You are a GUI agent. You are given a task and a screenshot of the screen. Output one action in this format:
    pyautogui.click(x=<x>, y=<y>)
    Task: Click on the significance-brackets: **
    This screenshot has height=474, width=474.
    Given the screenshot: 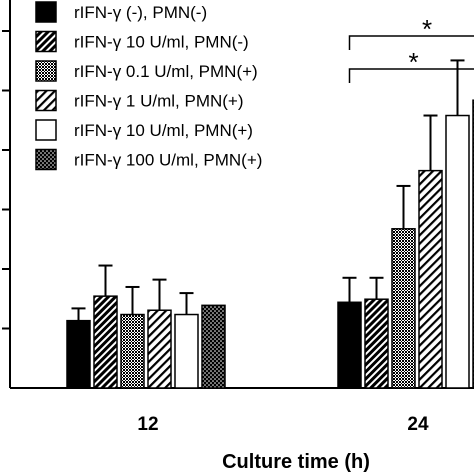 What is the action you would take?
    pyautogui.click(x=411, y=48)
    